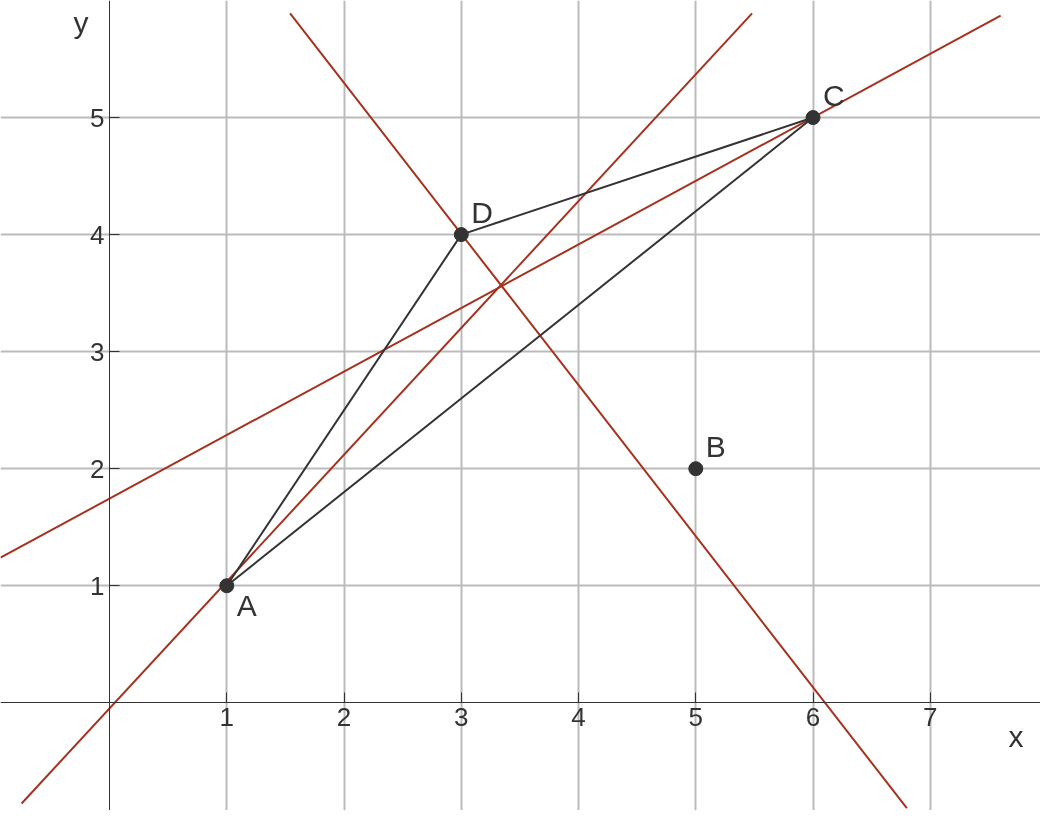 The height and width of the screenshot is (817, 1047). What do you see at coordinates (97, 468) in the screenshot?
I see `y-tick-label: 2` at bounding box center [97, 468].